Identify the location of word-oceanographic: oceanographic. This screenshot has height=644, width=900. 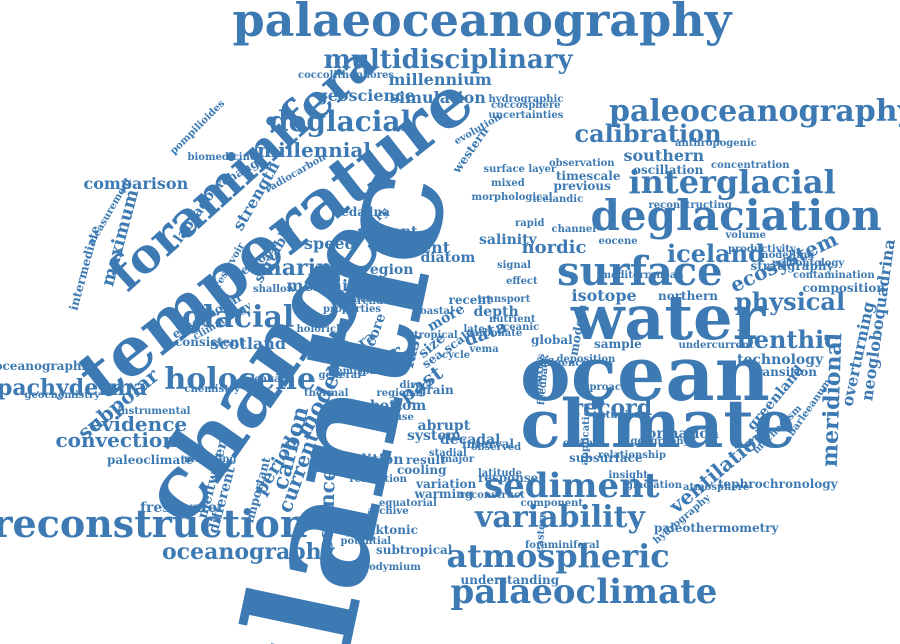
(47, 366).